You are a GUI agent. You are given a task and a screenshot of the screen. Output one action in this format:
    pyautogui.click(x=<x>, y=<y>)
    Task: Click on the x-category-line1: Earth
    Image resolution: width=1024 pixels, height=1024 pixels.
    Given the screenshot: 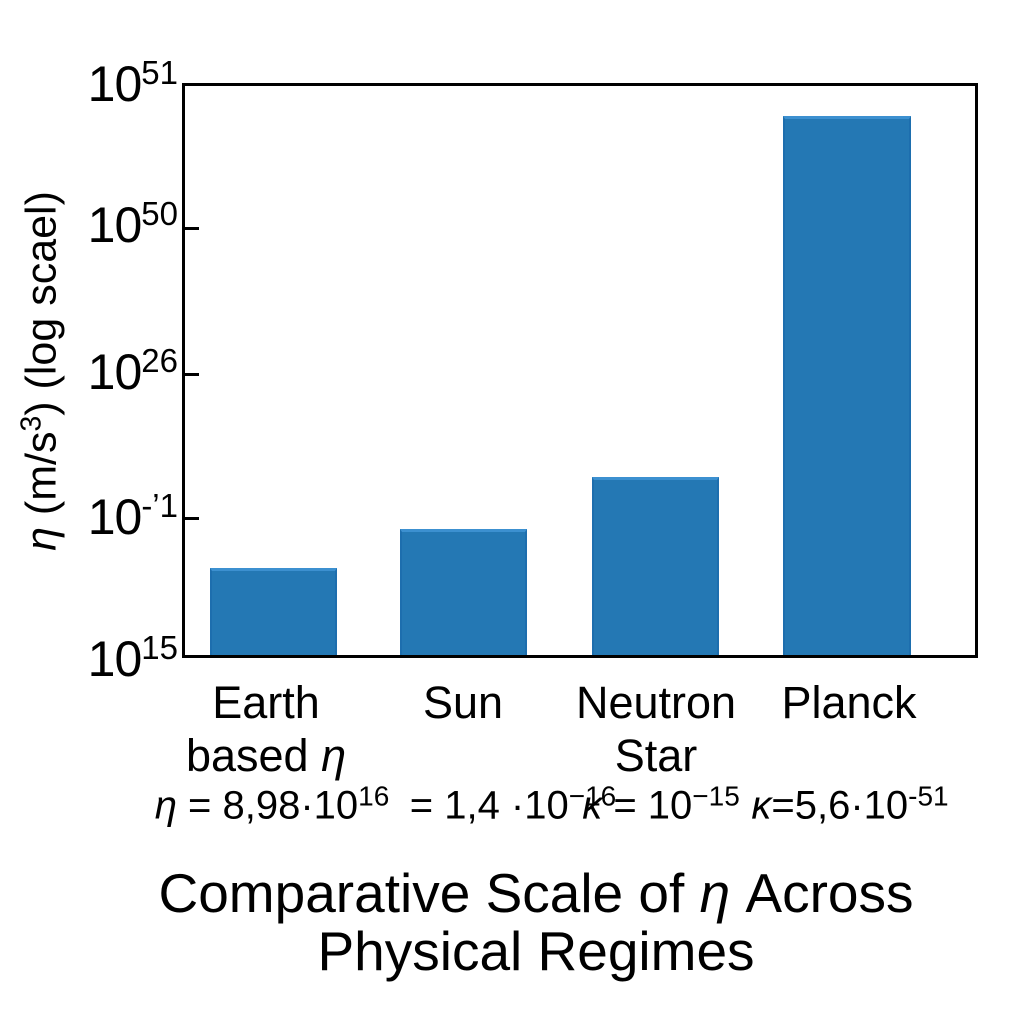 What is the action you would take?
    pyautogui.click(x=266, y=702)
    